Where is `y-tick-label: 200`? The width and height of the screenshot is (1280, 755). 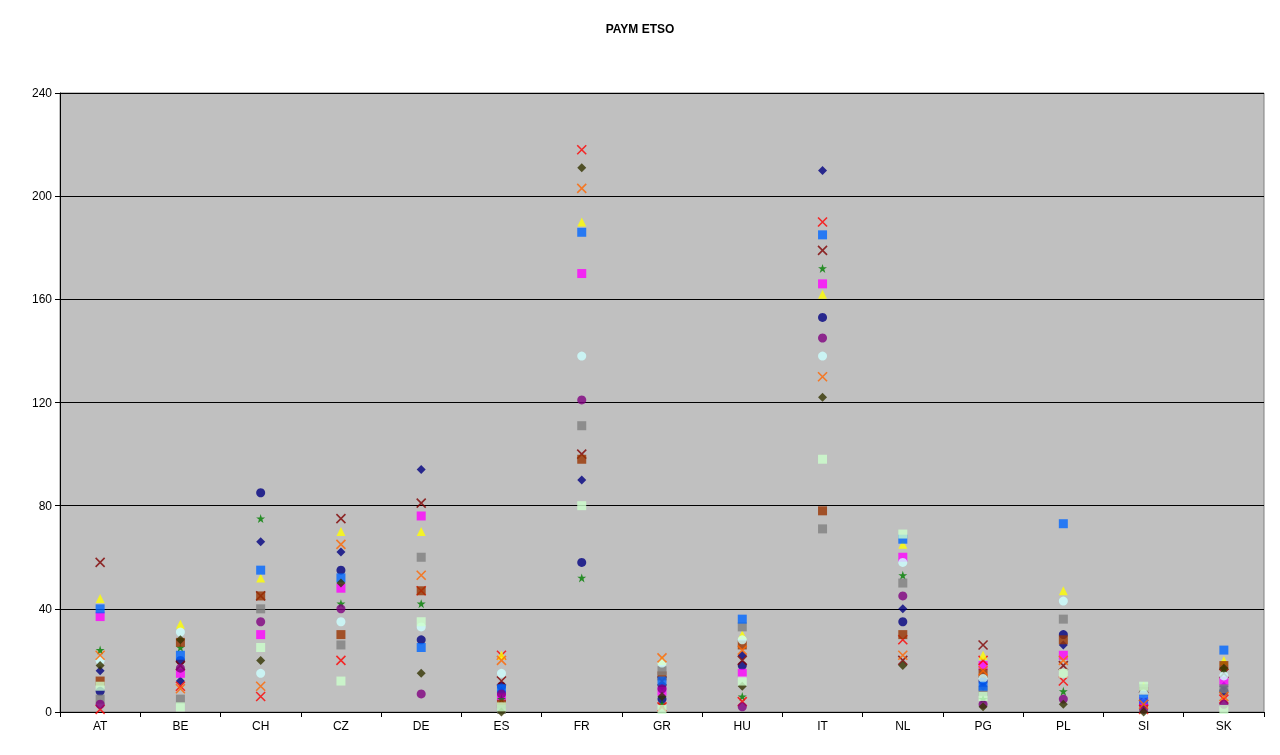
y-tick-label: 200 is located at coordinates (42, 196).